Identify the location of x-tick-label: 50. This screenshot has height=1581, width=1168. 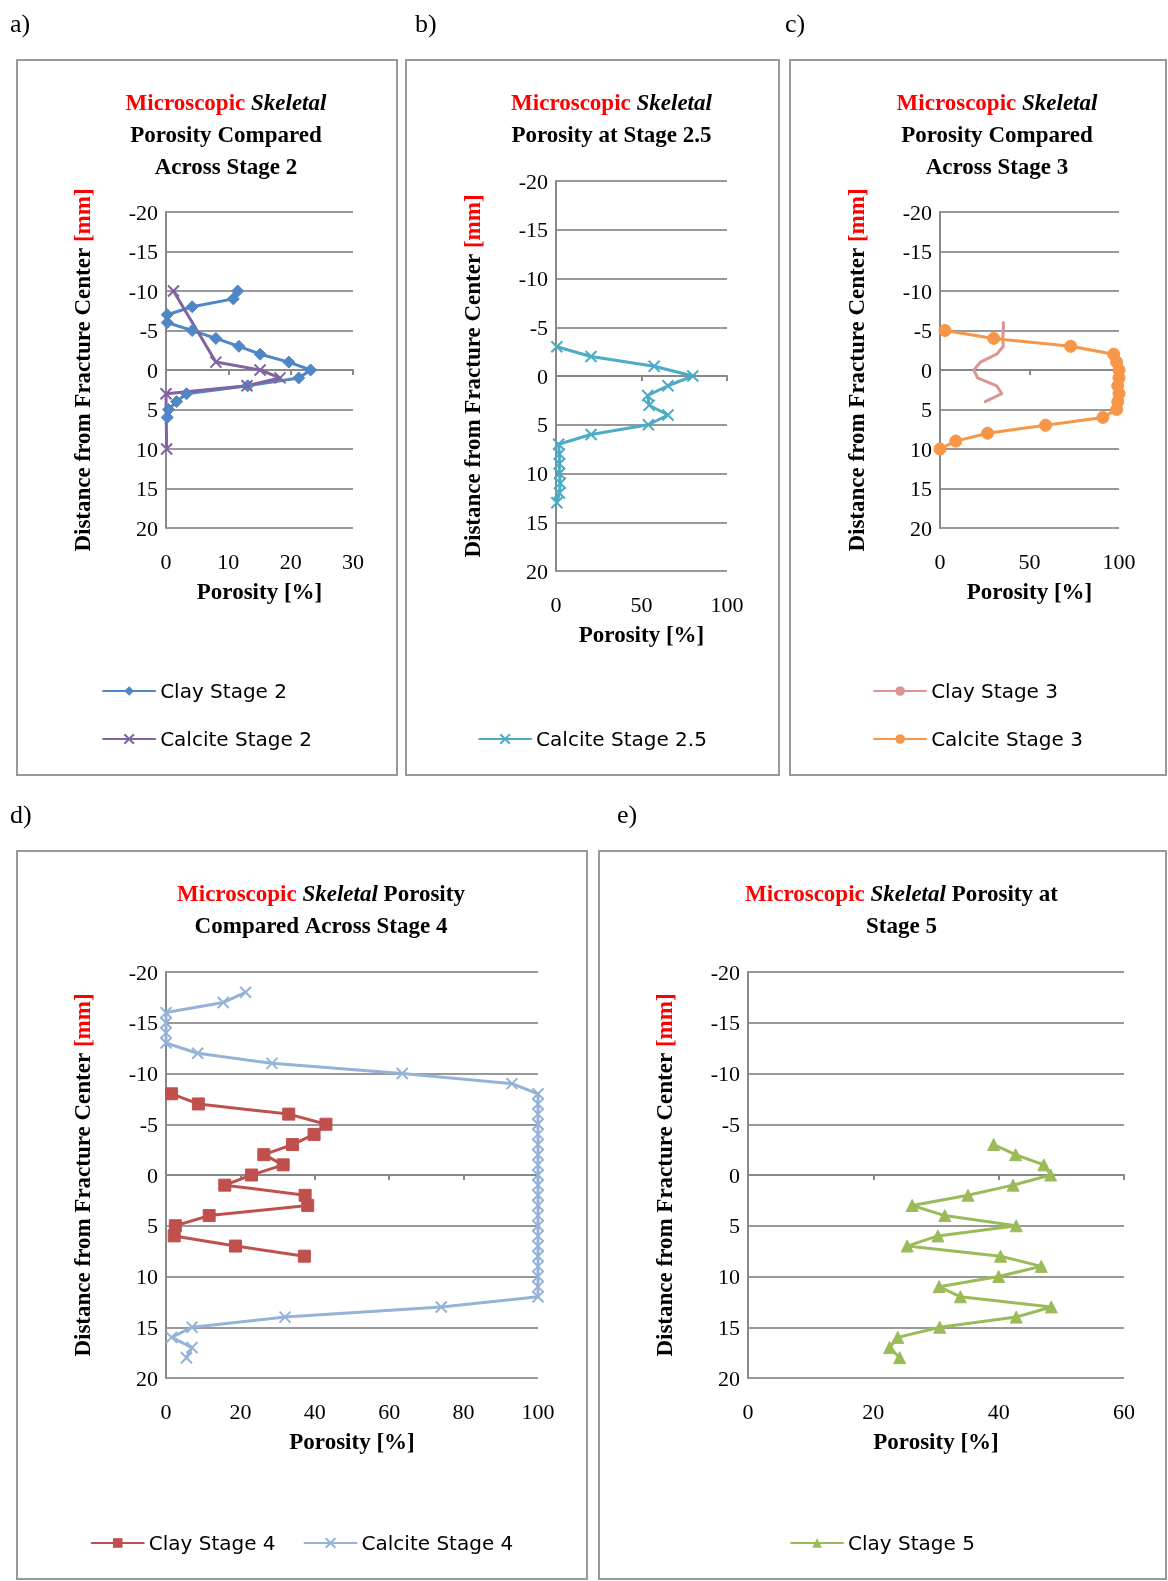
(1029, 561).